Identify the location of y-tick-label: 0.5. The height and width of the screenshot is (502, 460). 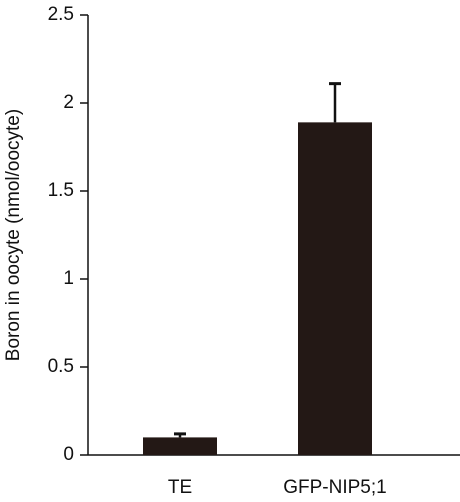
(61, 366).